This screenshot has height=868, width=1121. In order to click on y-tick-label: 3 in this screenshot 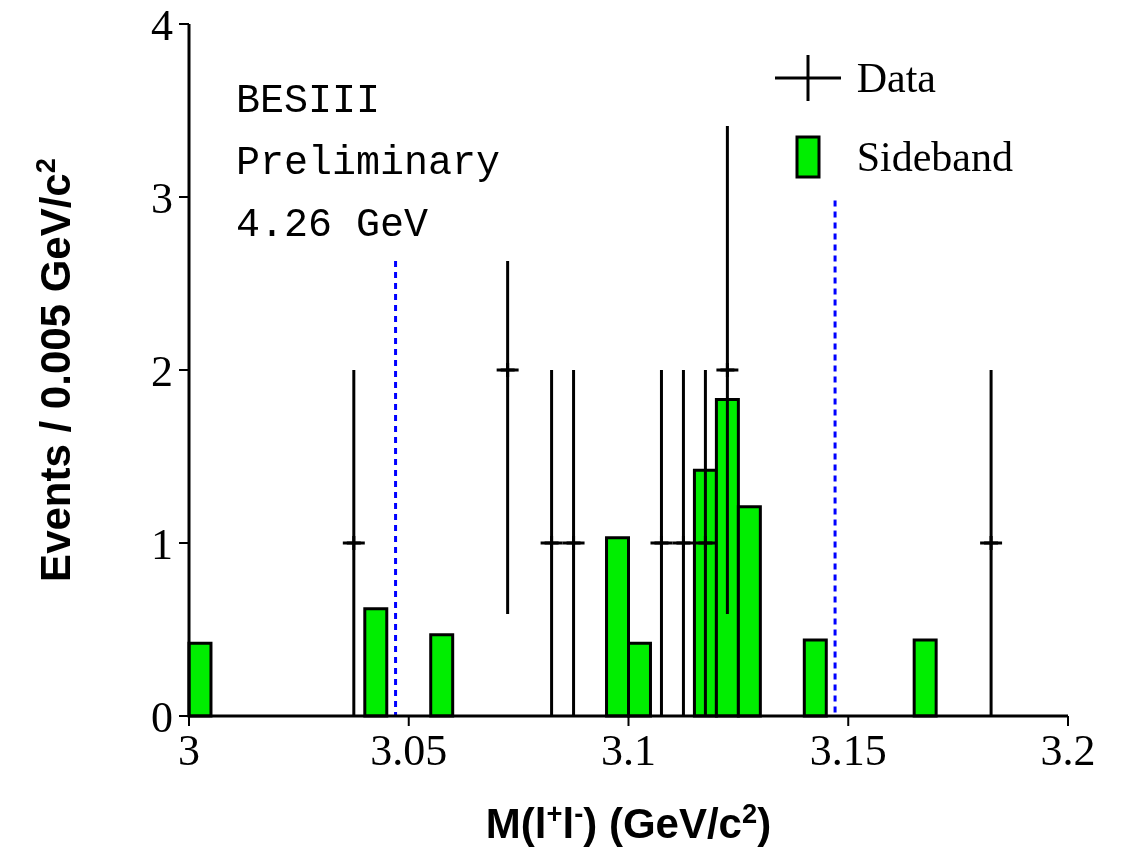, I will do `click(162, 198)`.